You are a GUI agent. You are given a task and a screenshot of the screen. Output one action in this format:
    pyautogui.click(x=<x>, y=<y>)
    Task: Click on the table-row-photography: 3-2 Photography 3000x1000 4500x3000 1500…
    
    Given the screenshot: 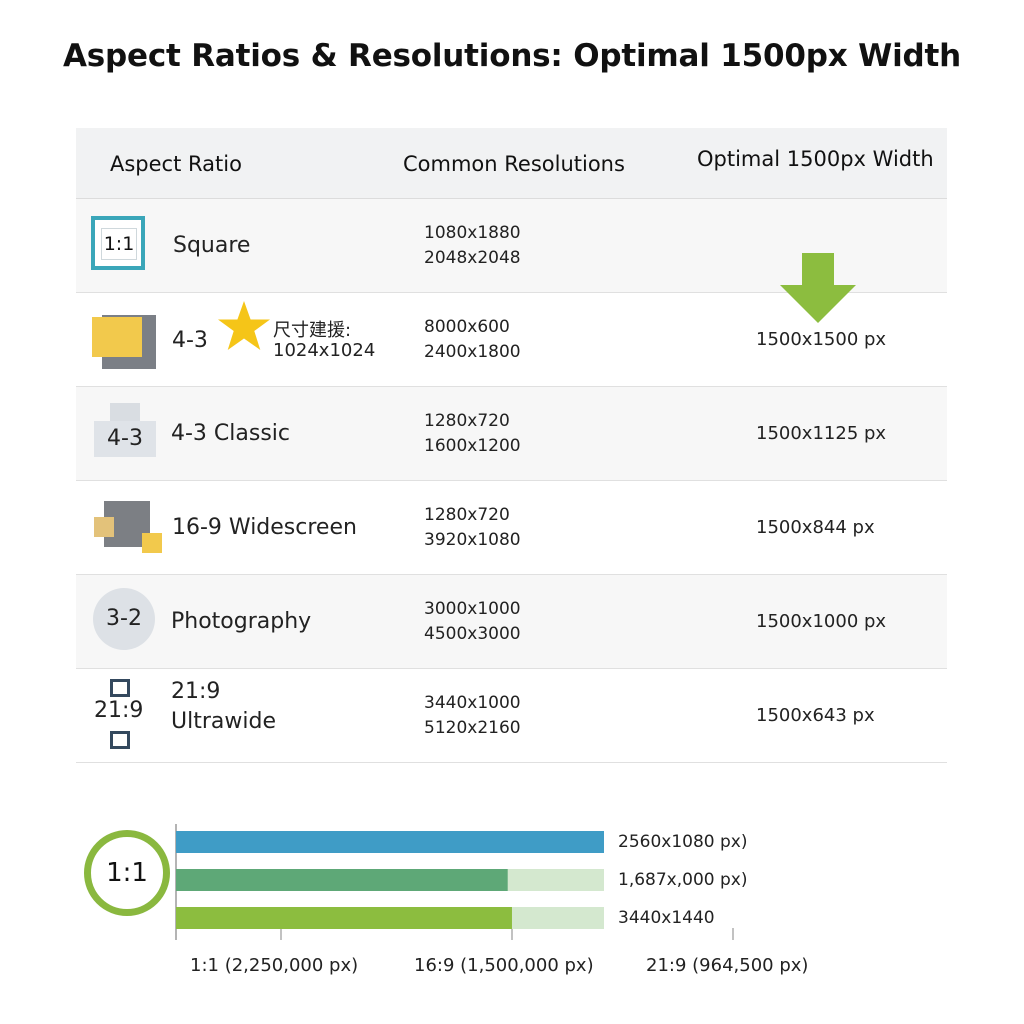 What is the action you would take?
    pyautogui.click(x=511, y=622)
    